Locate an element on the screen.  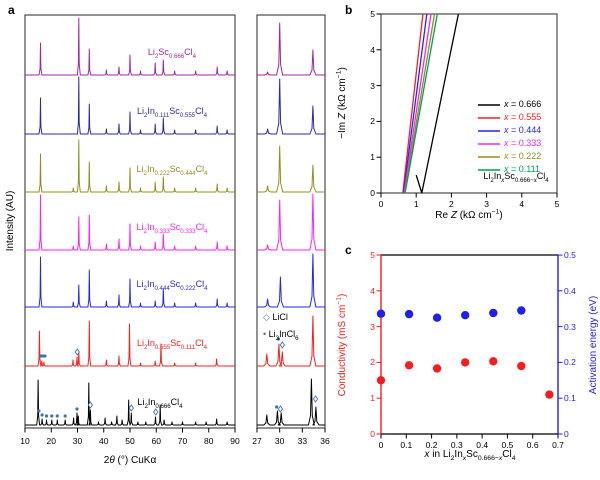
a-x-tick-label: 90 is located at coordinates (235, 441).